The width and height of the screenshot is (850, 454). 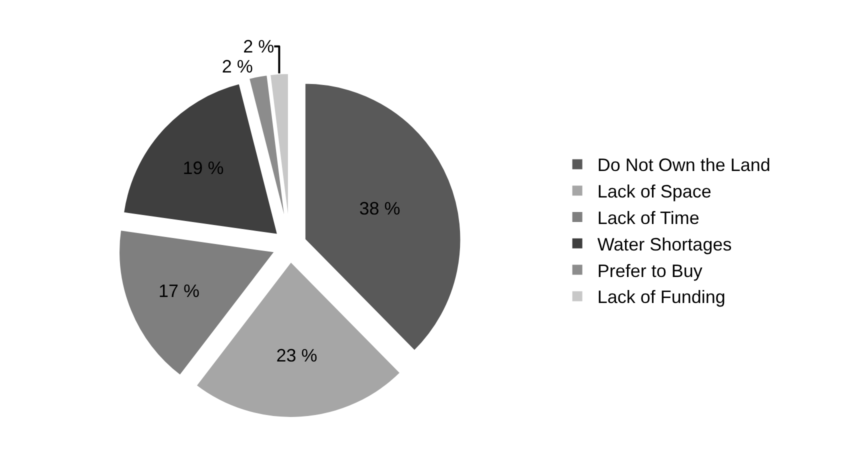 I want to click on legend-label: Lack of Time, so click(x=648, y=218).